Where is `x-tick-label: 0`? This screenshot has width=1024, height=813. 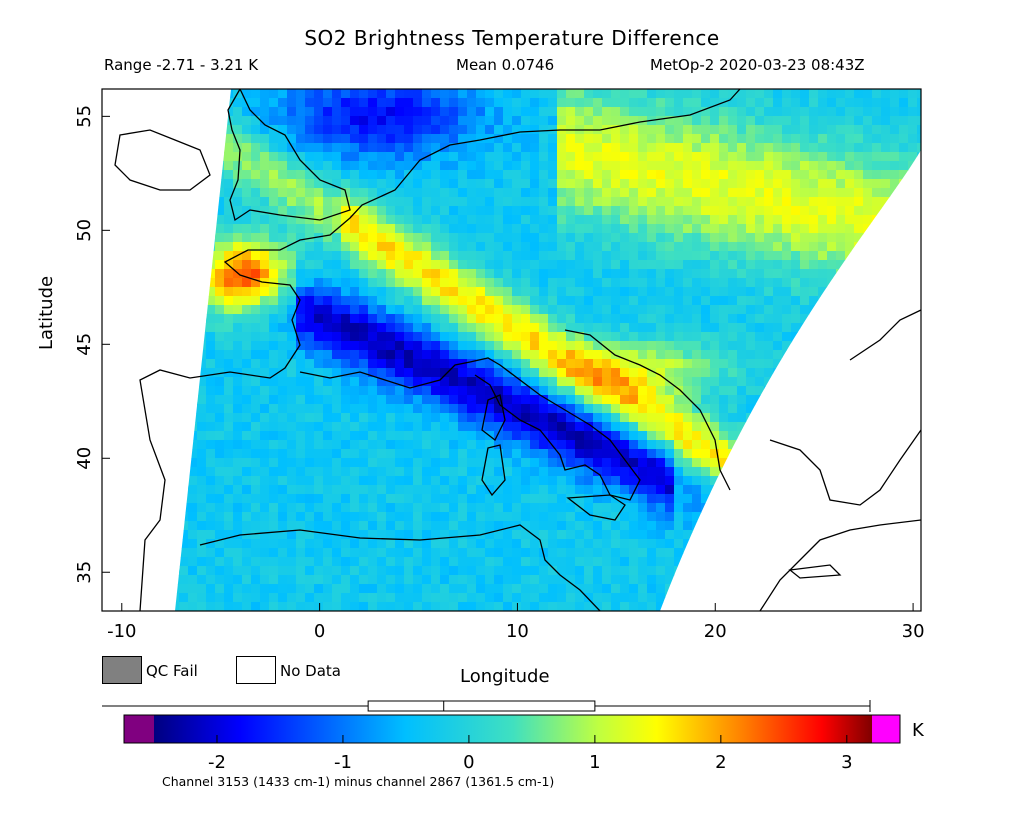
x-tick-label: 0 is located at coordinates (319, 631).